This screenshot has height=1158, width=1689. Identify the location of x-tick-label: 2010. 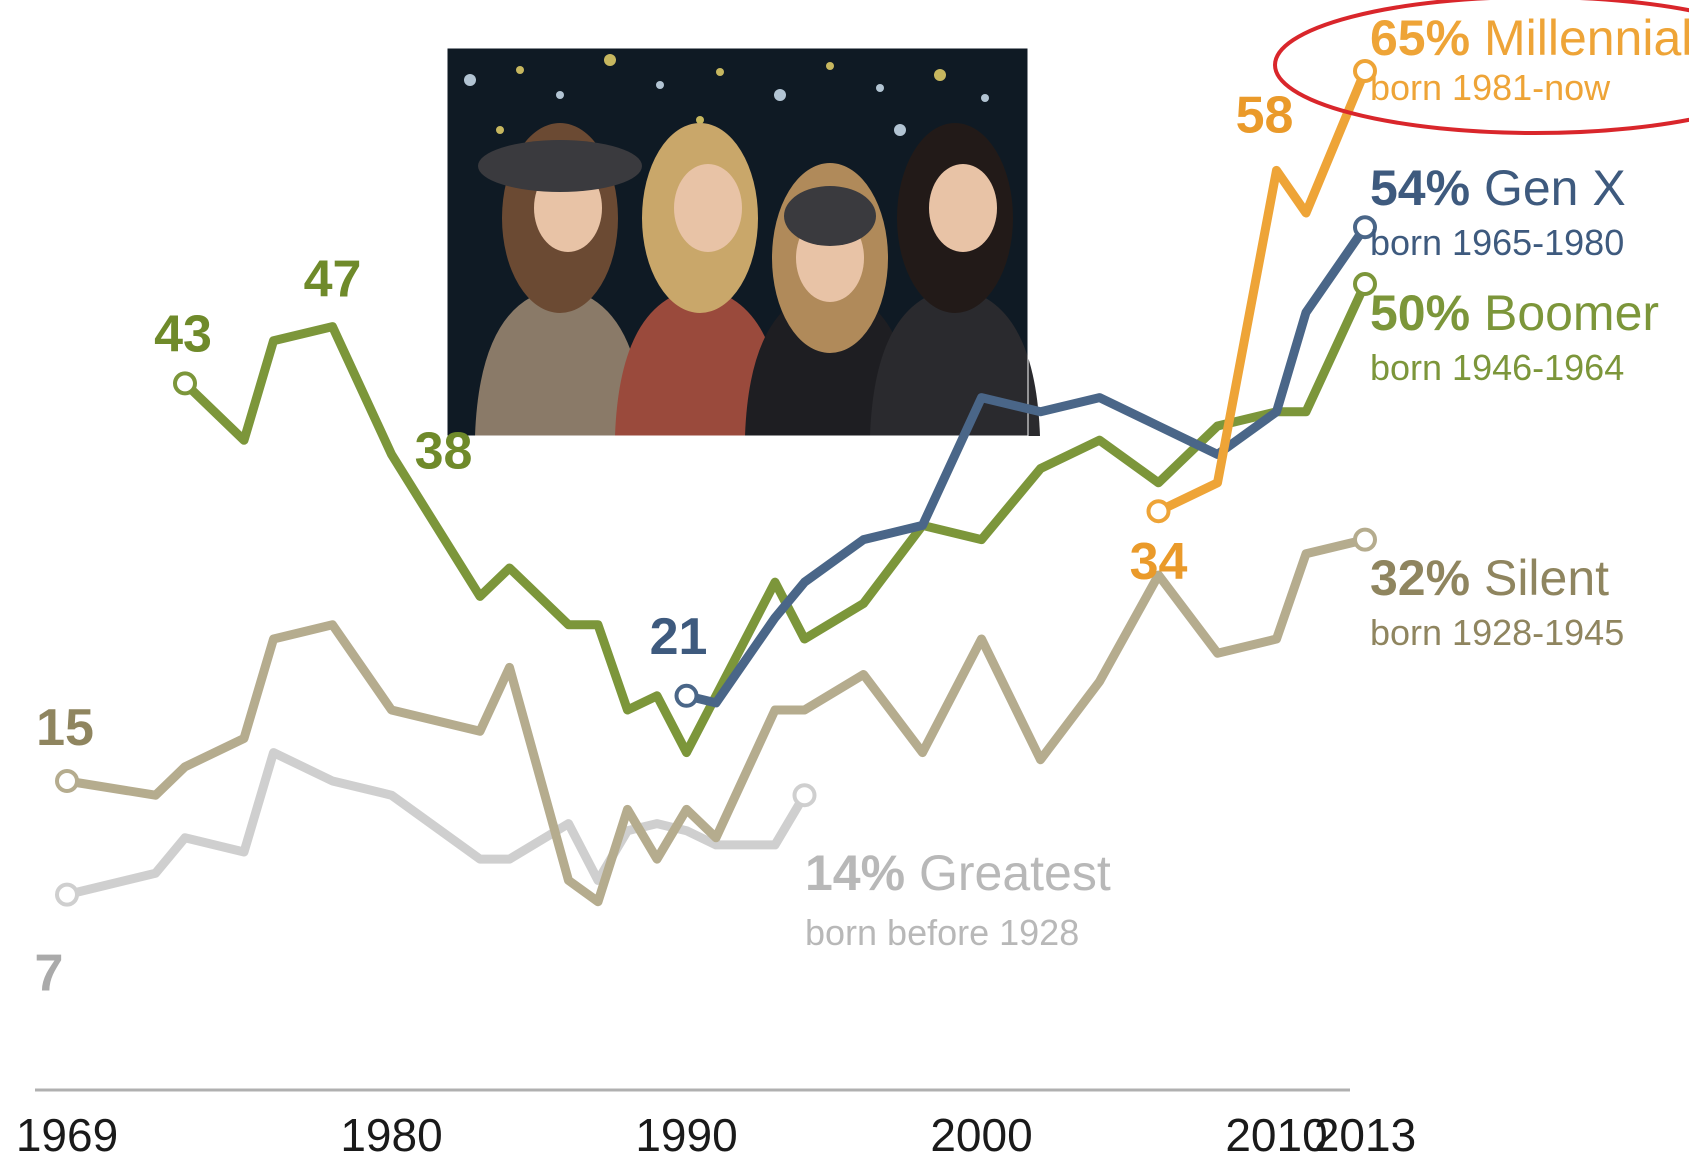
(1276, 1133).